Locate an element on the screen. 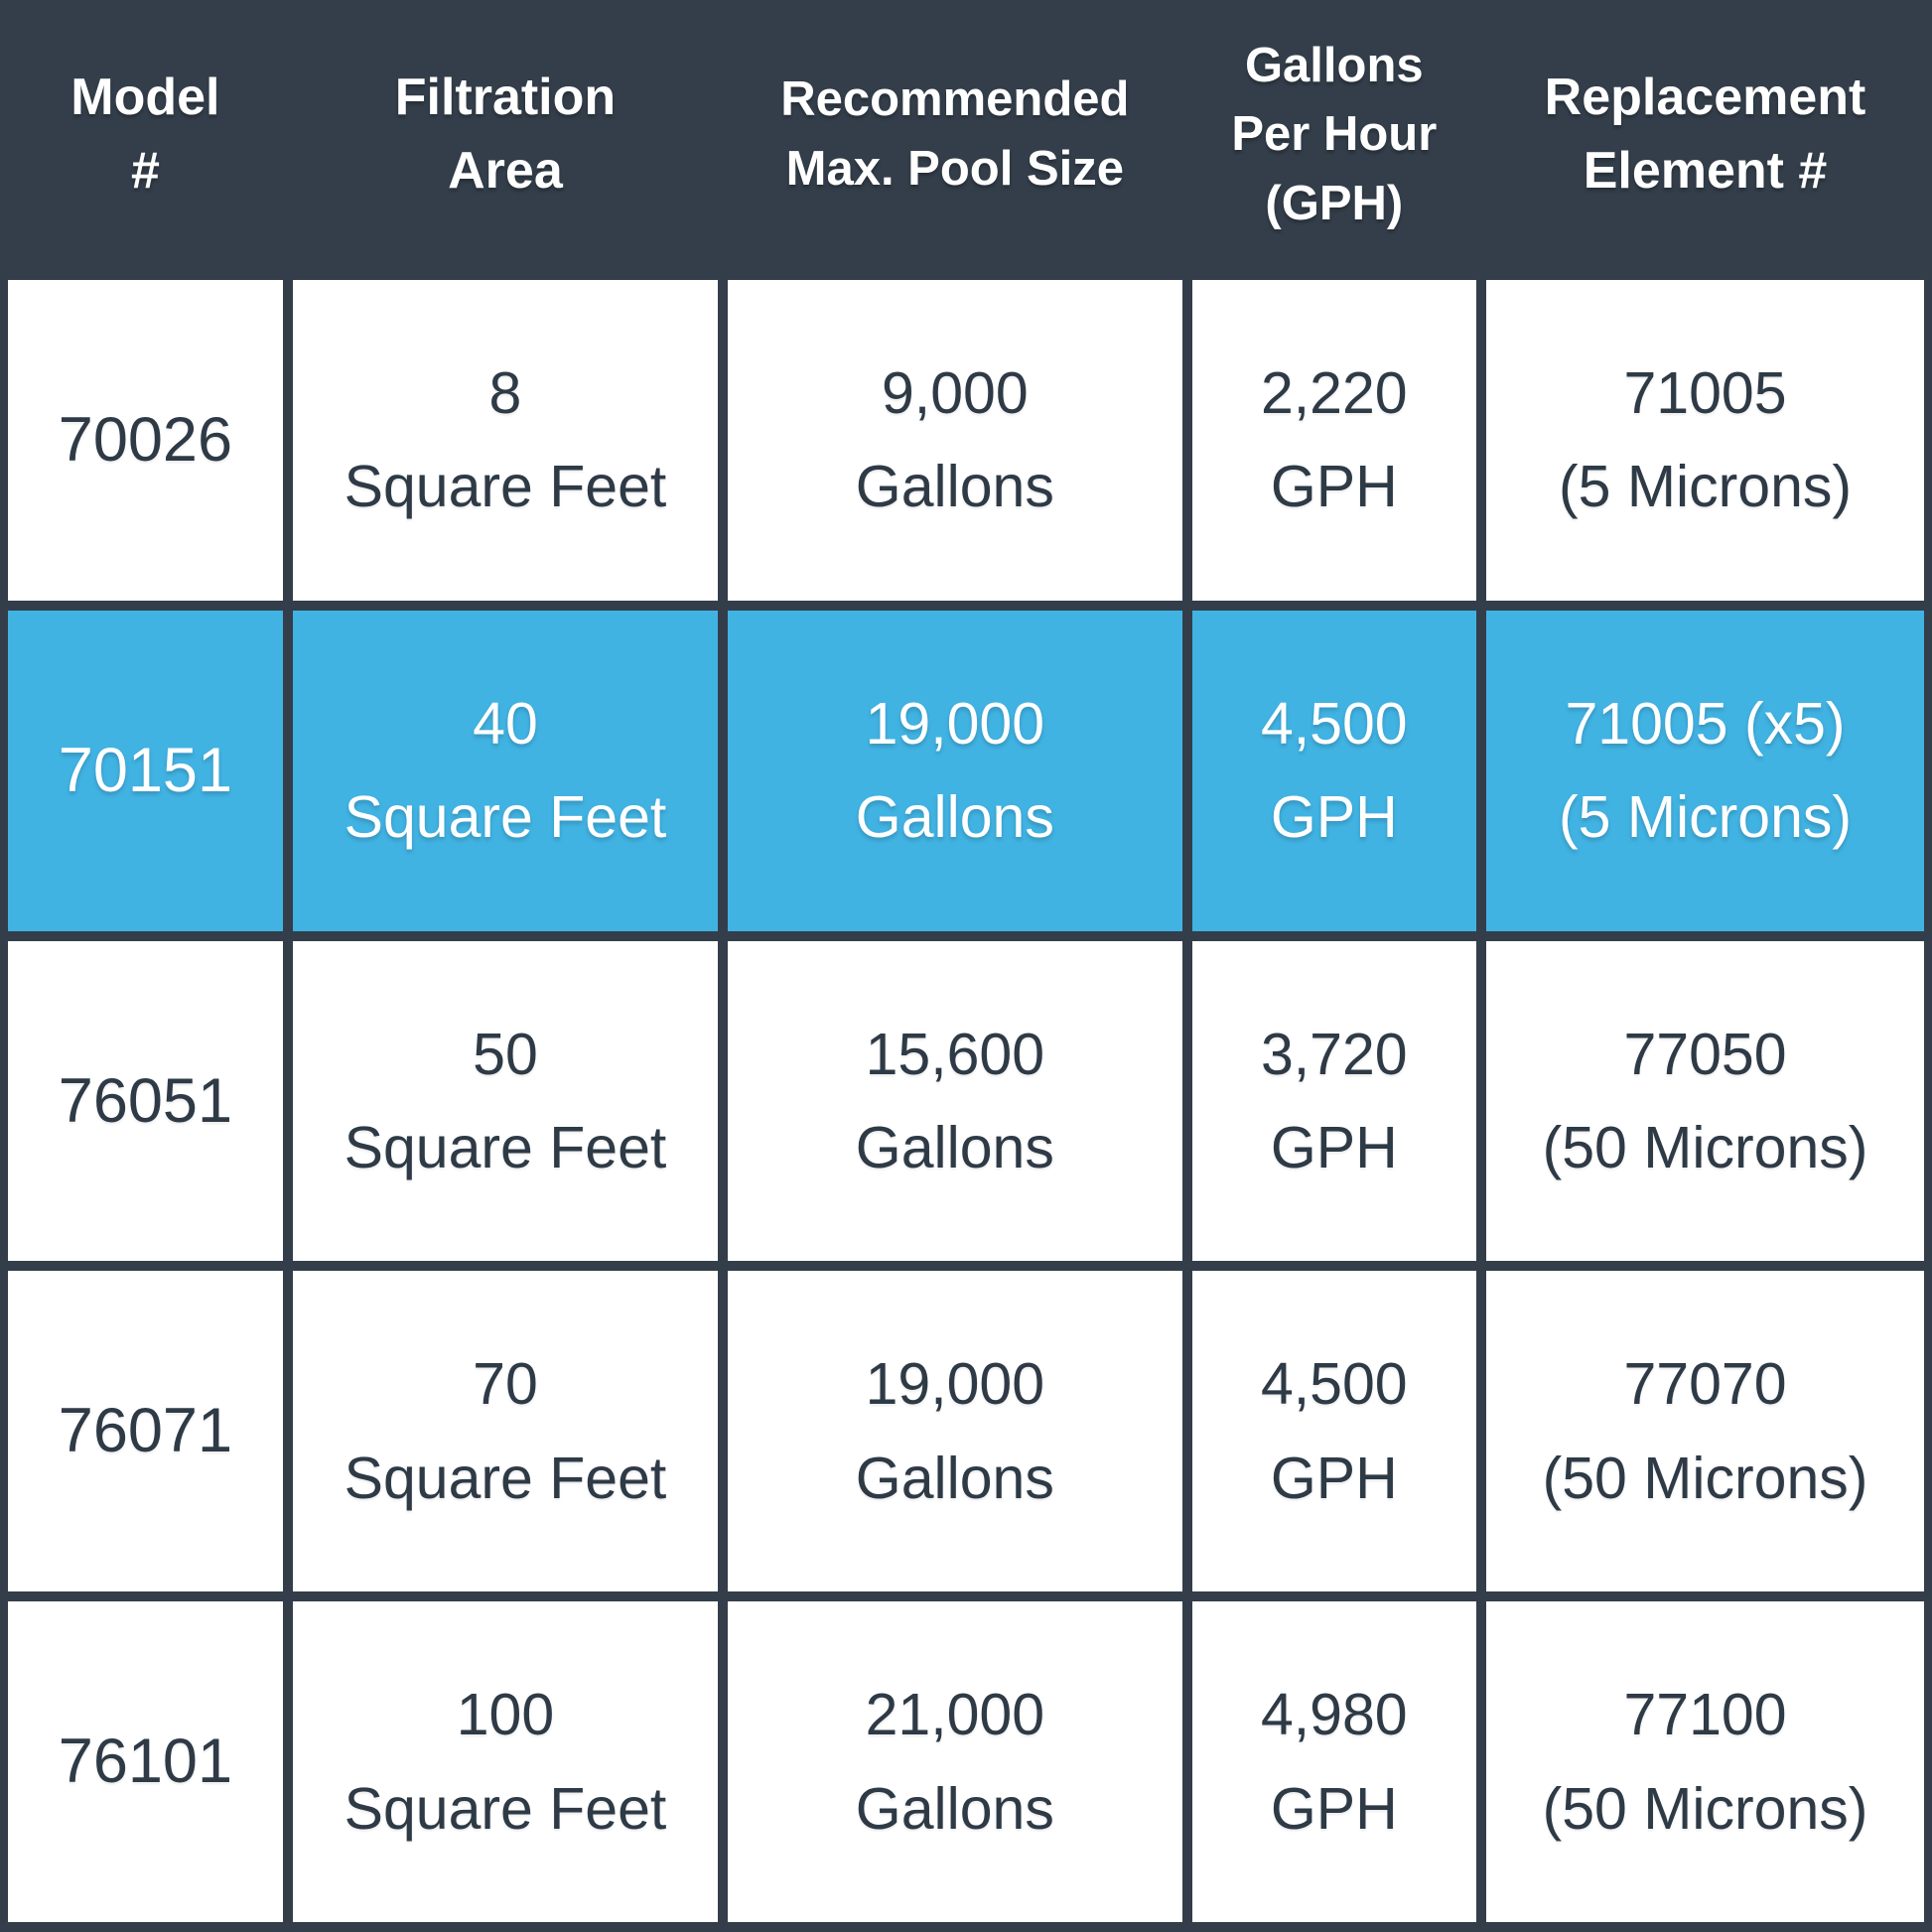 Image resolution: width=1932 pixels, height=1932 pixels. model-cell: 76101 is located at coordinates (146, 1762).